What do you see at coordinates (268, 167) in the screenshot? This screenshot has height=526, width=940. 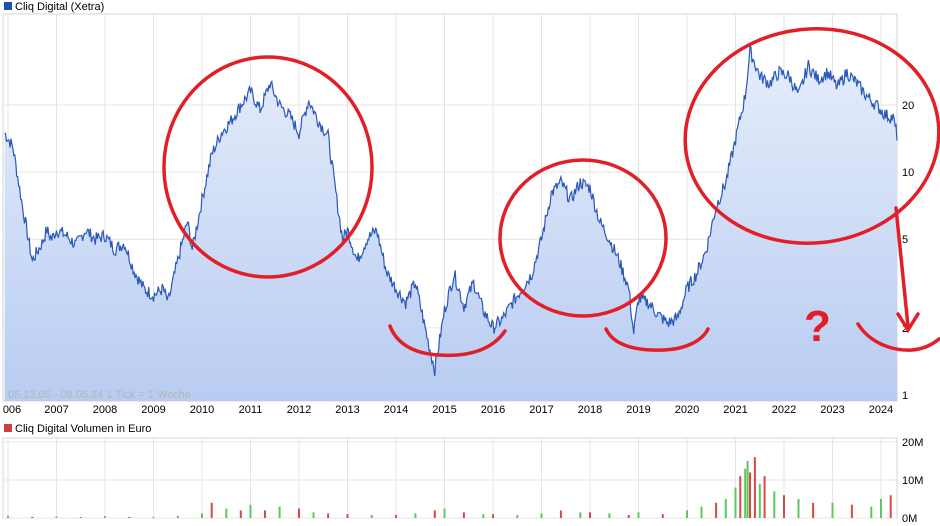 I see `circle-2011-peak` at bounding box center [268, 167].